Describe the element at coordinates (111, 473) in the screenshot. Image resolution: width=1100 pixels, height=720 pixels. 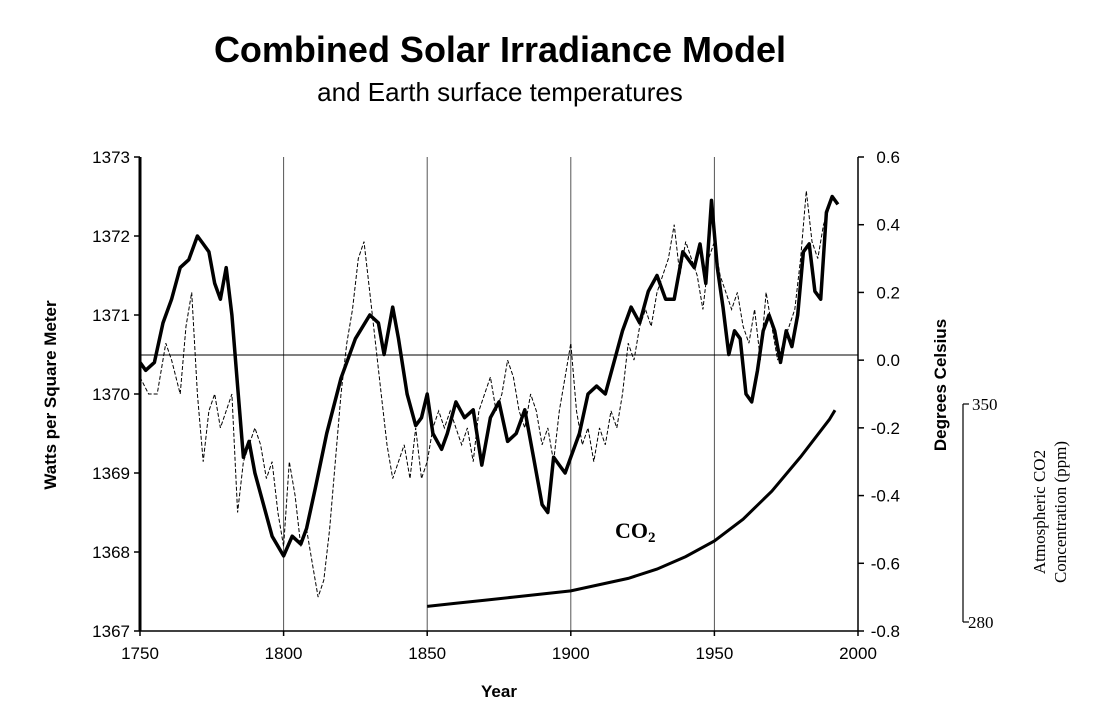
I see `y-left-tick-label-1369: 1369` at that location.